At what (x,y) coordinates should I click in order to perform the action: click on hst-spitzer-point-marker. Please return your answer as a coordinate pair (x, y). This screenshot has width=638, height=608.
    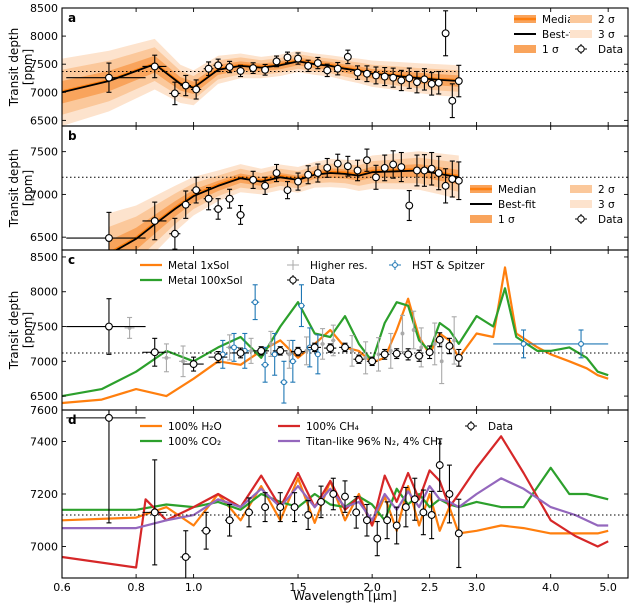
    Looking at the image, I should click on (523, 343).